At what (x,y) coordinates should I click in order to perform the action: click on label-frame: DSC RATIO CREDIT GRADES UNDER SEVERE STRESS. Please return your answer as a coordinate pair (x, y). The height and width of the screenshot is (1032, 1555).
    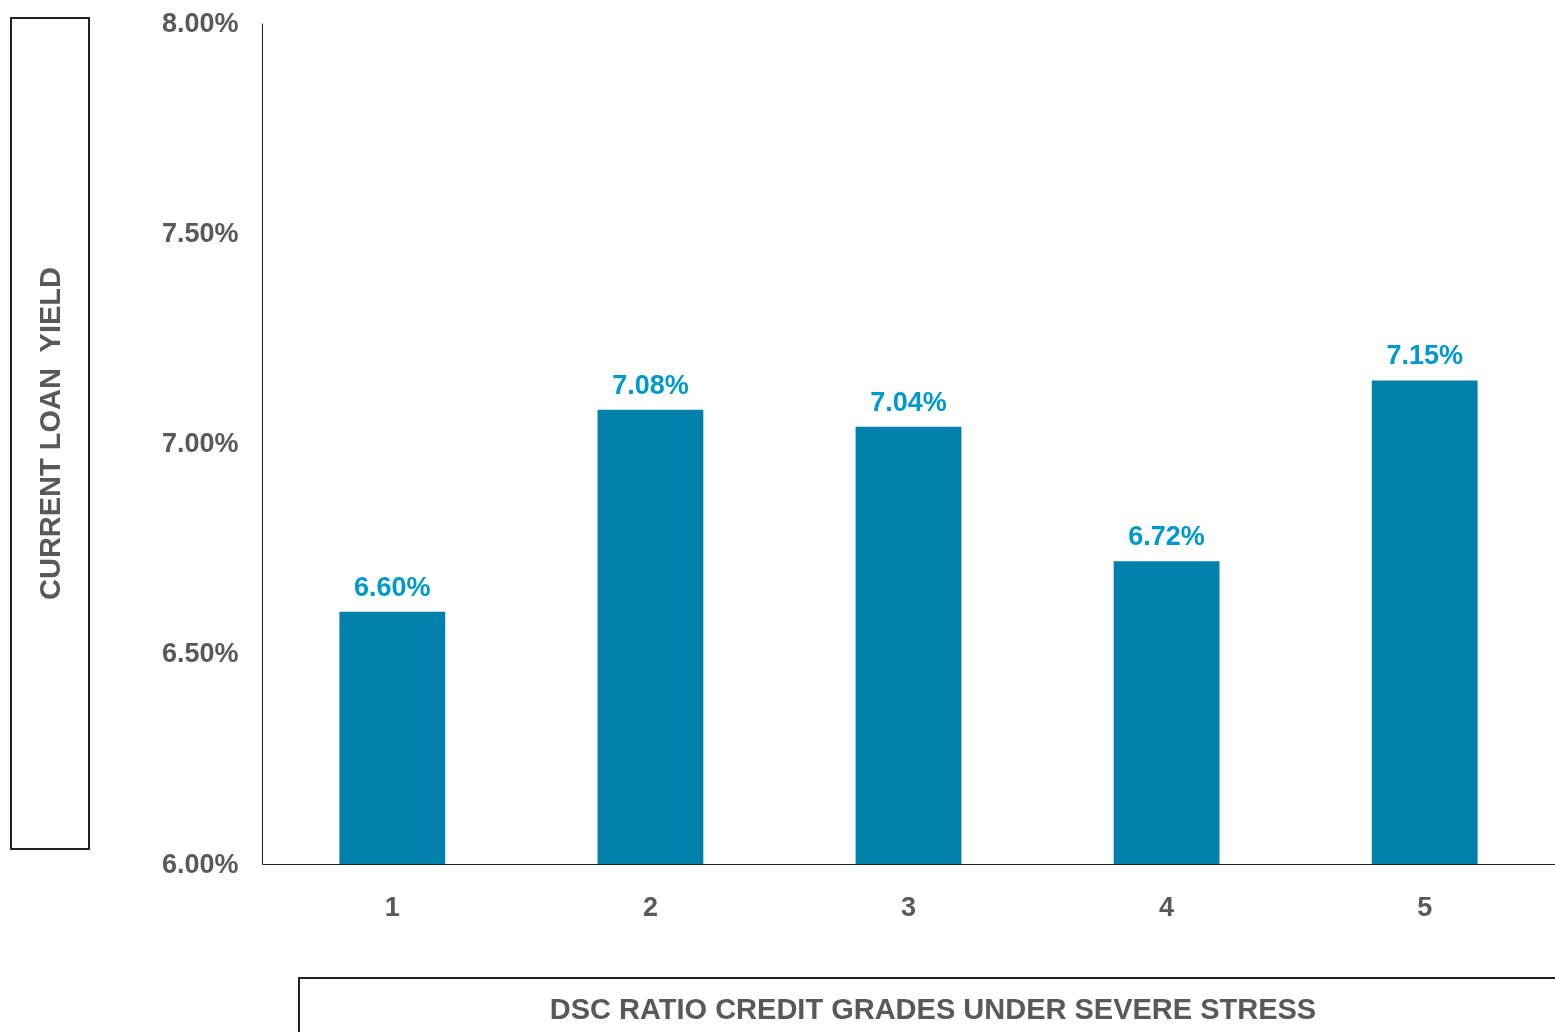
    Looking at the image, I should click on (926, 1004).